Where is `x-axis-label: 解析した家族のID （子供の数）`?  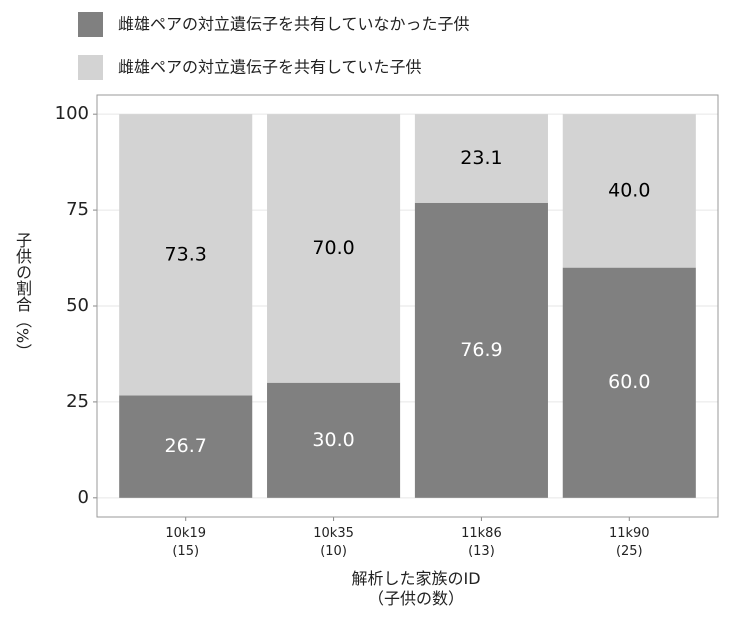
x-axis-label: 解析した家族のID （子供の数） is located at coordinates (416, 588).